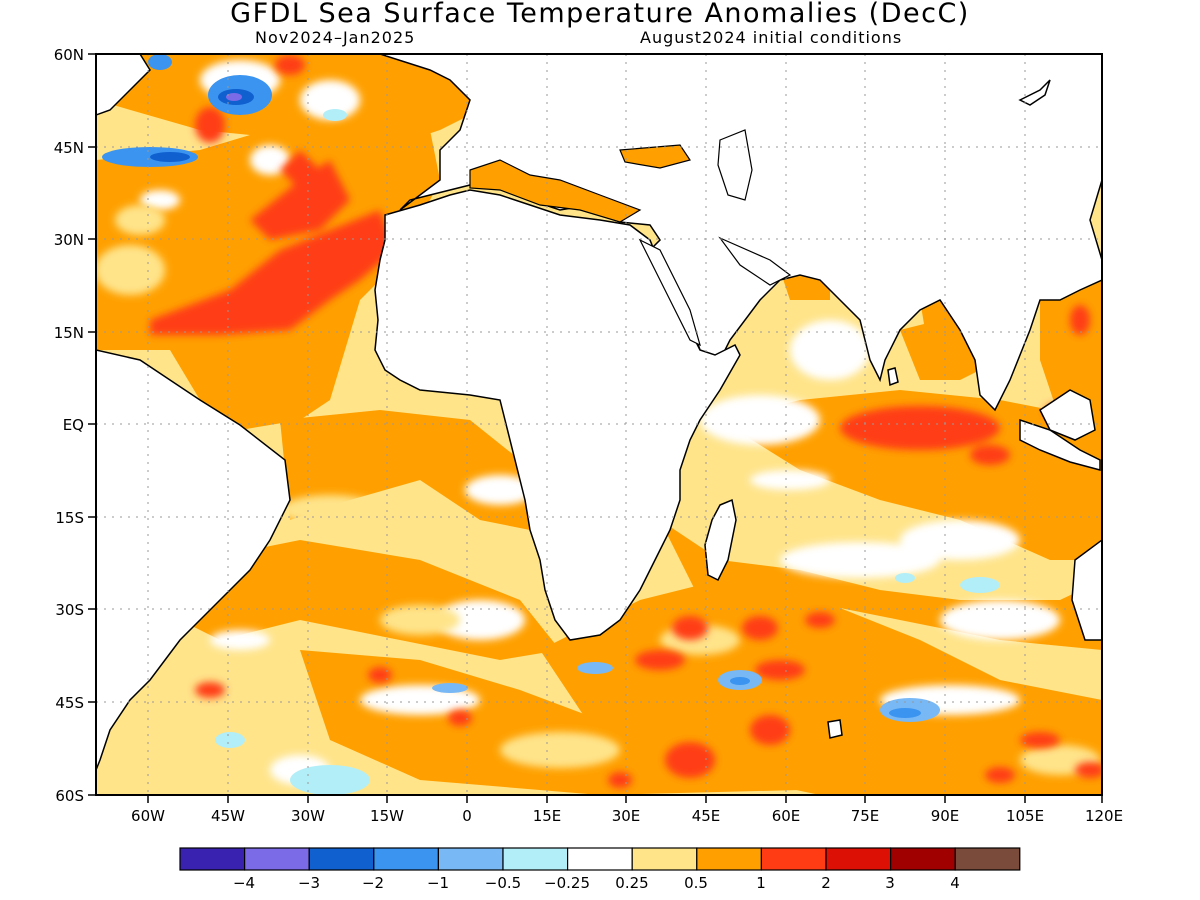  I want to click on colorbar-tick-label: 3, so click(890, 883).